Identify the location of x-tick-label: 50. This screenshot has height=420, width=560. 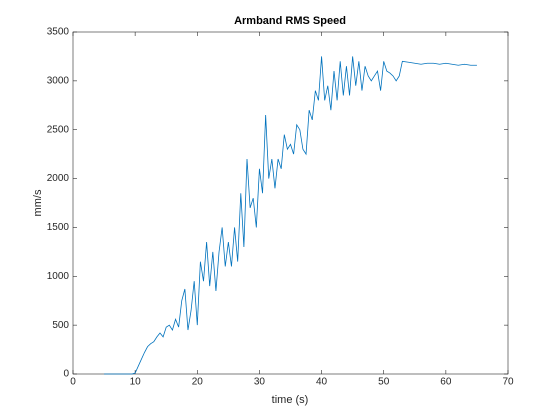
(384, 382).